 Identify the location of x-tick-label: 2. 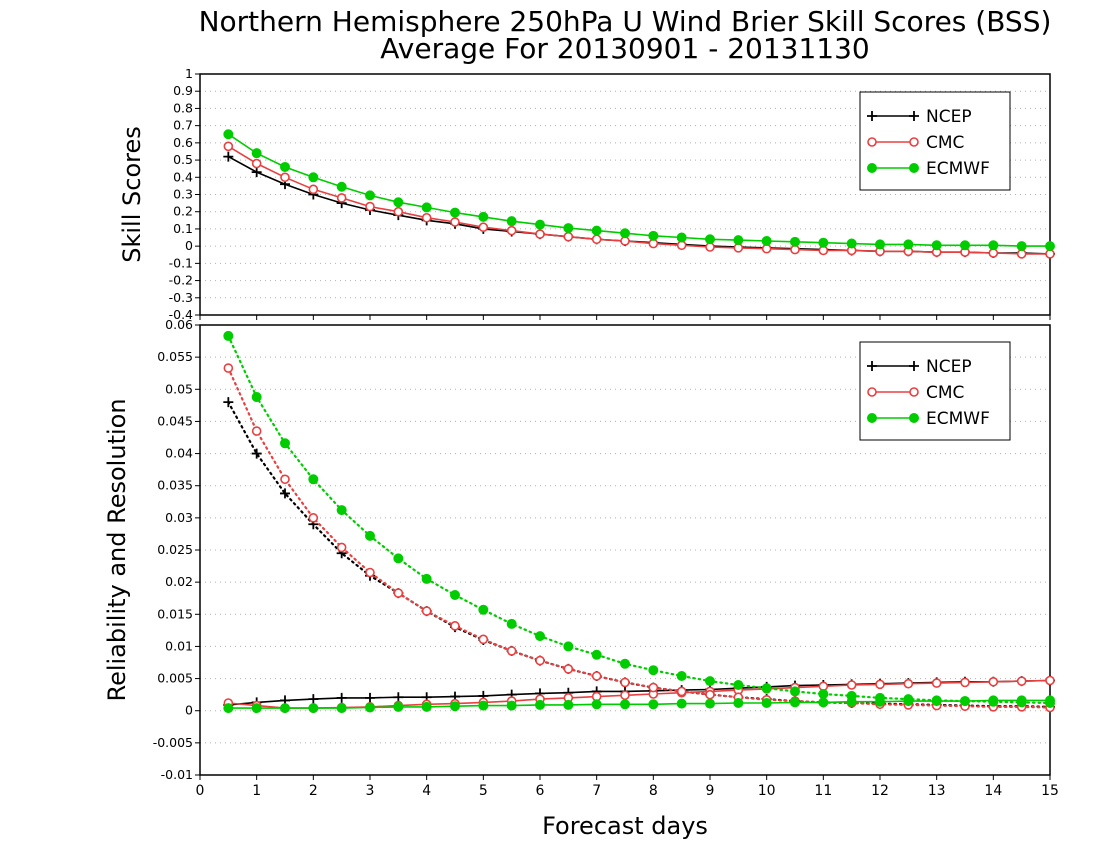
(313, 791).